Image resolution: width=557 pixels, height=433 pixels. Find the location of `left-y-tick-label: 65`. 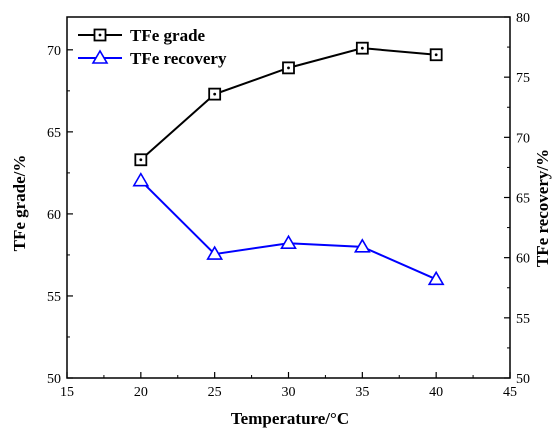

left-y-tick-label: 65 is located at coordinates (54, 133).